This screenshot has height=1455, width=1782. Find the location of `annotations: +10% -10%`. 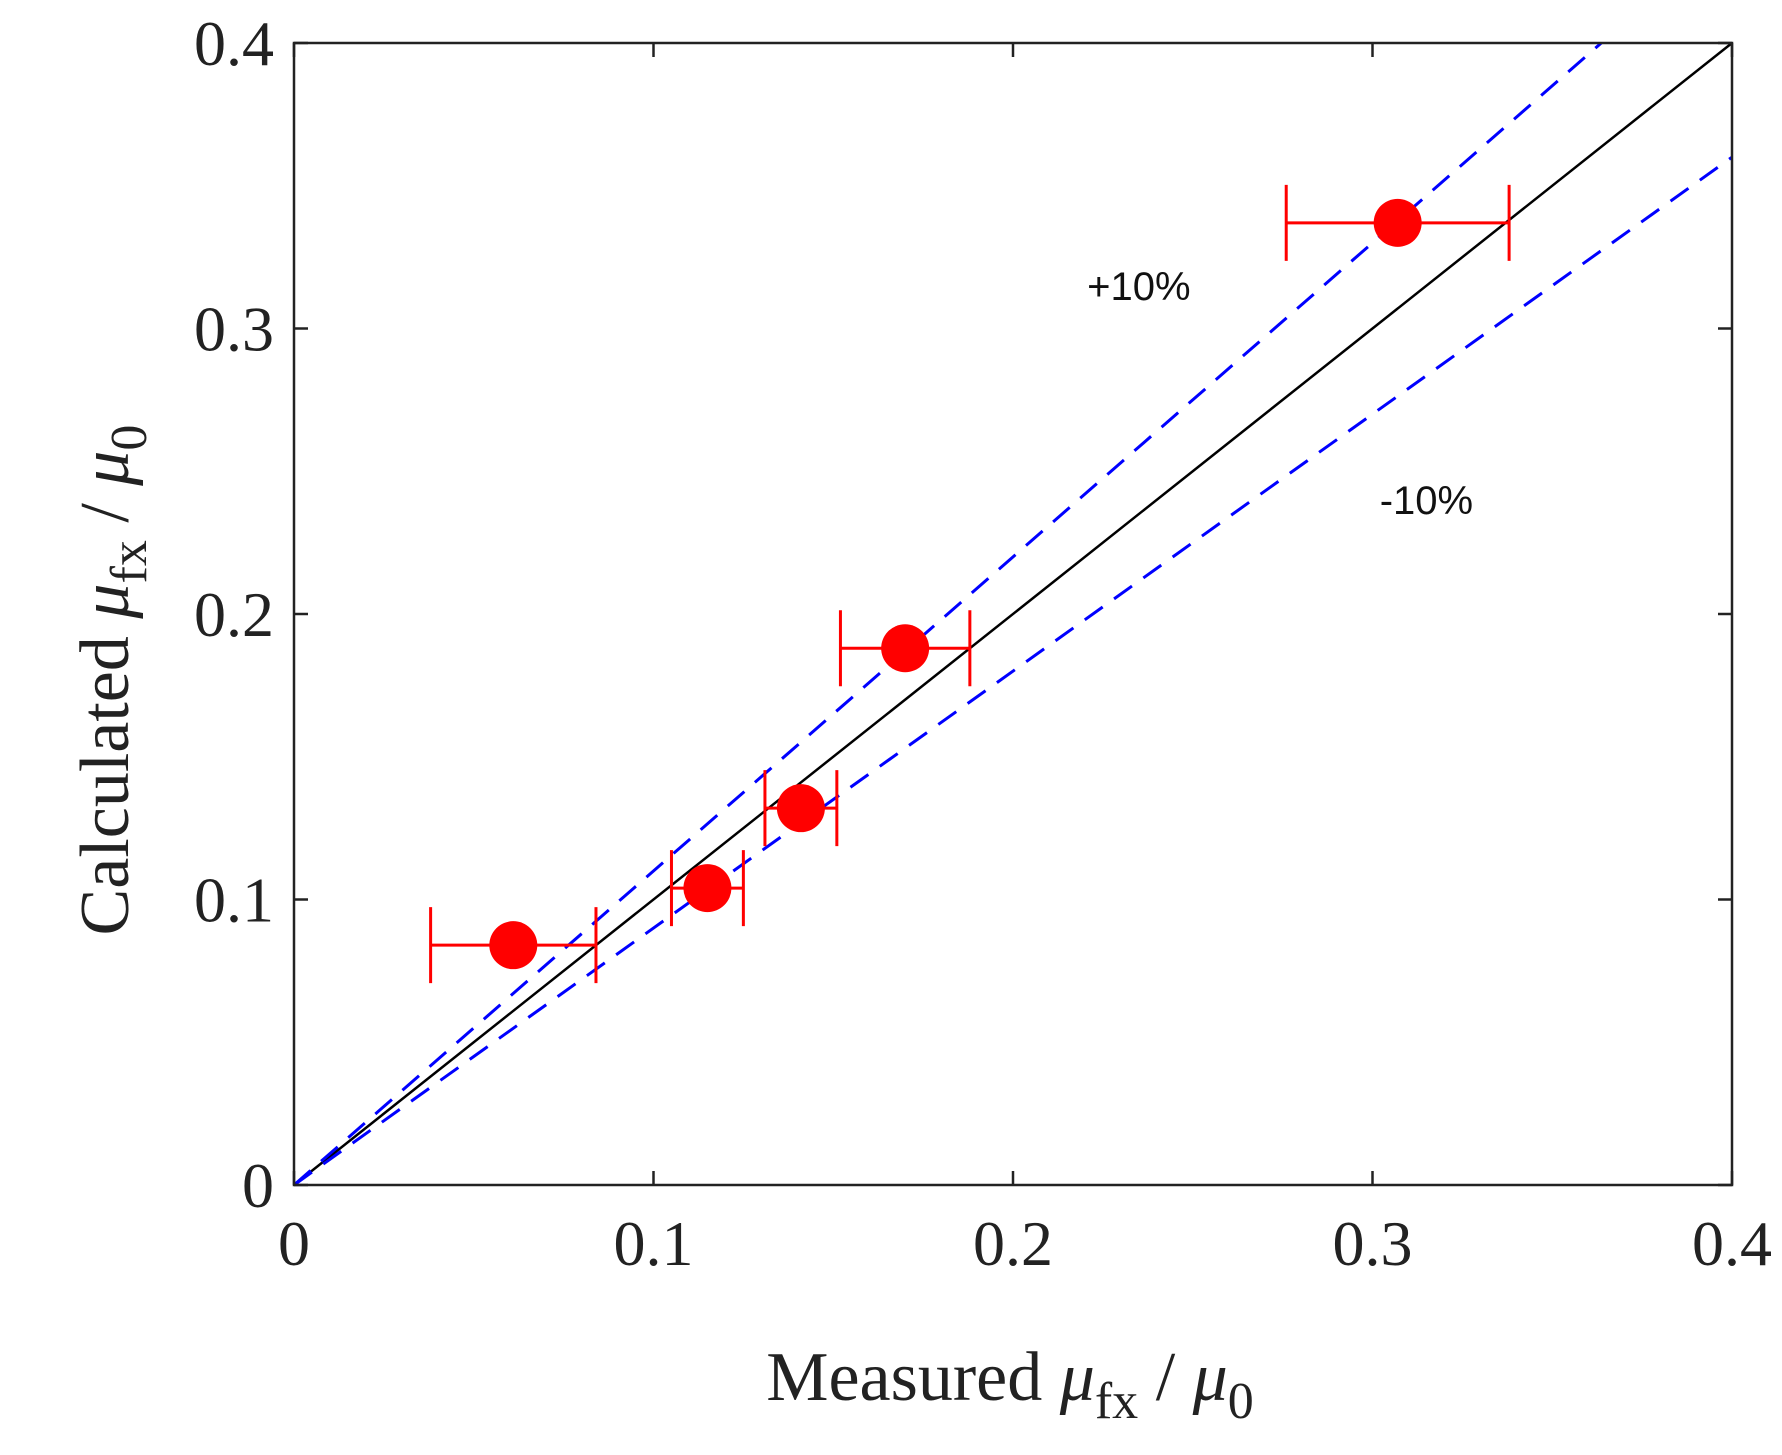

annotations: +10% -10% is located at coordinates (1280, 394).